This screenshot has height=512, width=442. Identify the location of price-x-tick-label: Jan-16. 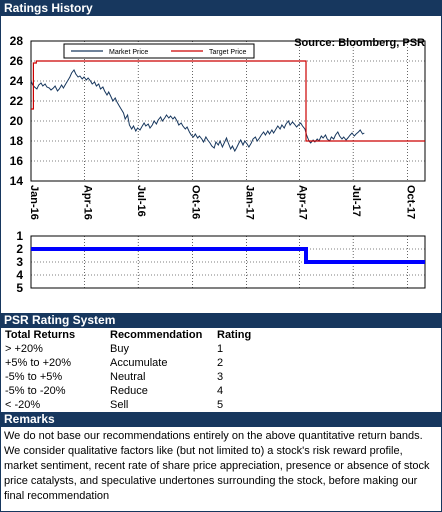
(34, 202).